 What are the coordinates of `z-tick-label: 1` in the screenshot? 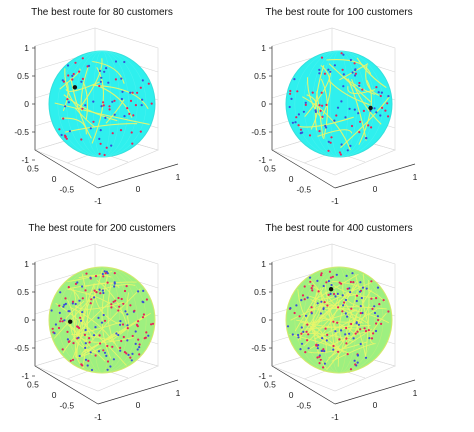 It's located at (26, 264).